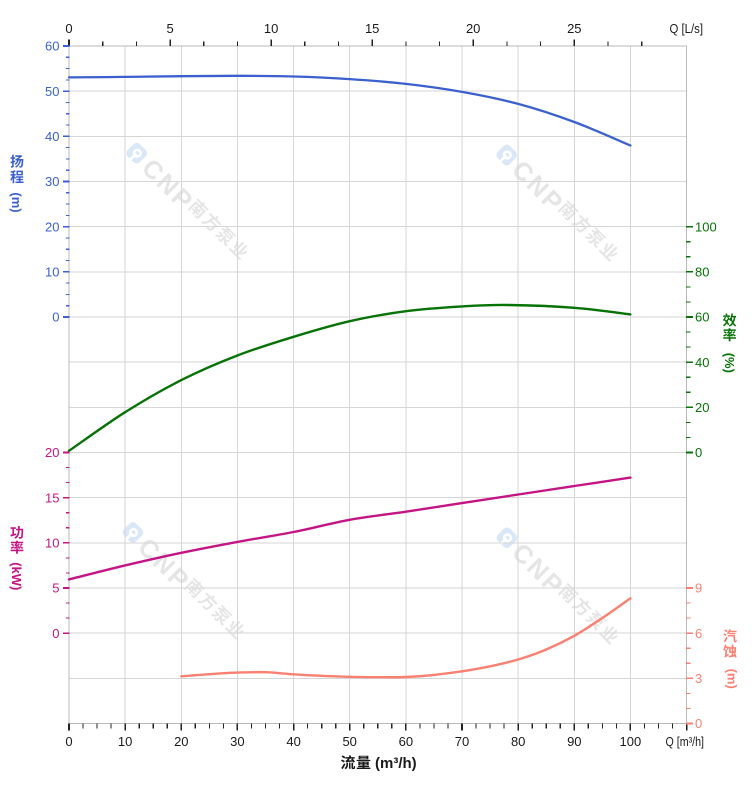  Describe the element at coordinates (574, 28) in the screenshot. I see `svg-text: 25` at that location.